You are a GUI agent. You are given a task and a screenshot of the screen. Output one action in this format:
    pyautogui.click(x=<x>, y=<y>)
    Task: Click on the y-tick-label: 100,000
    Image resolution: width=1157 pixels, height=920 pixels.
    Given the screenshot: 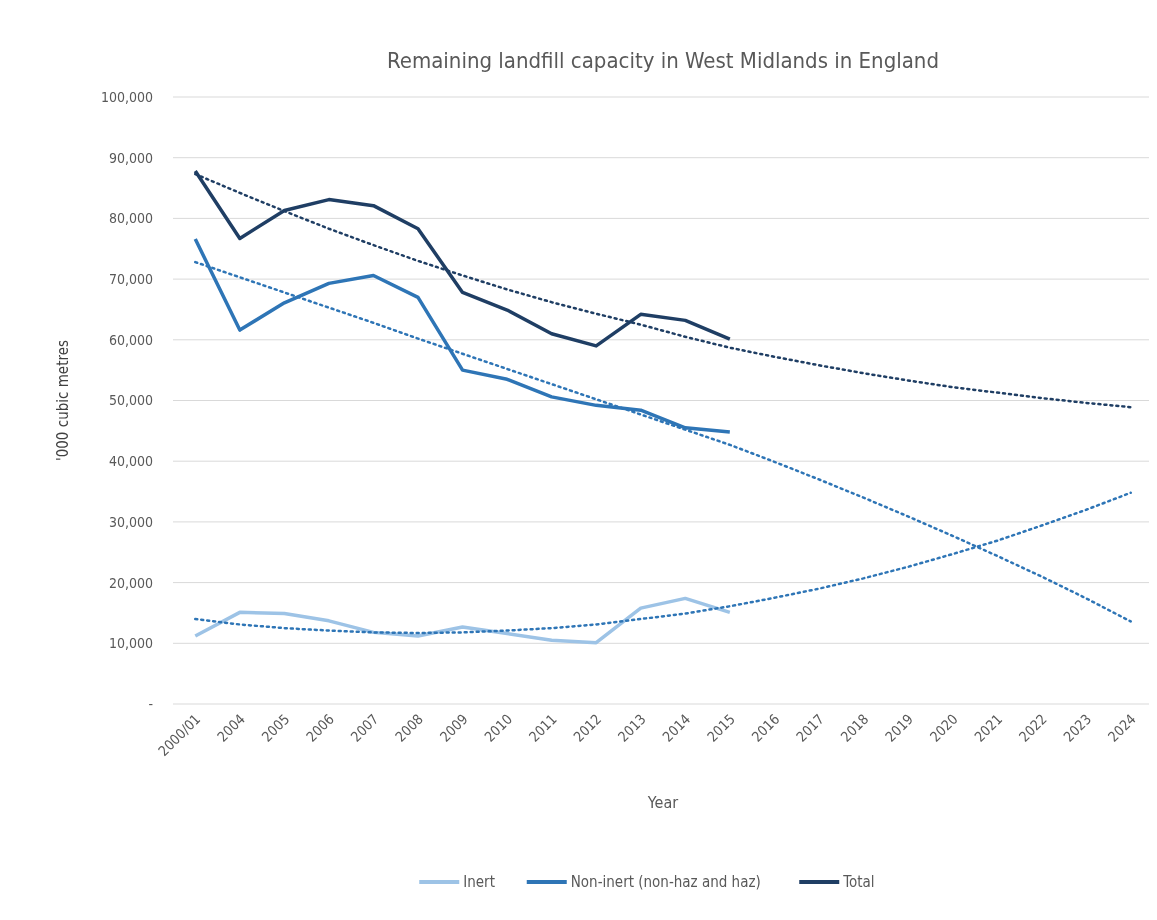 What is the action you would take?
    pyautogui.click(x=126, y=96)
    